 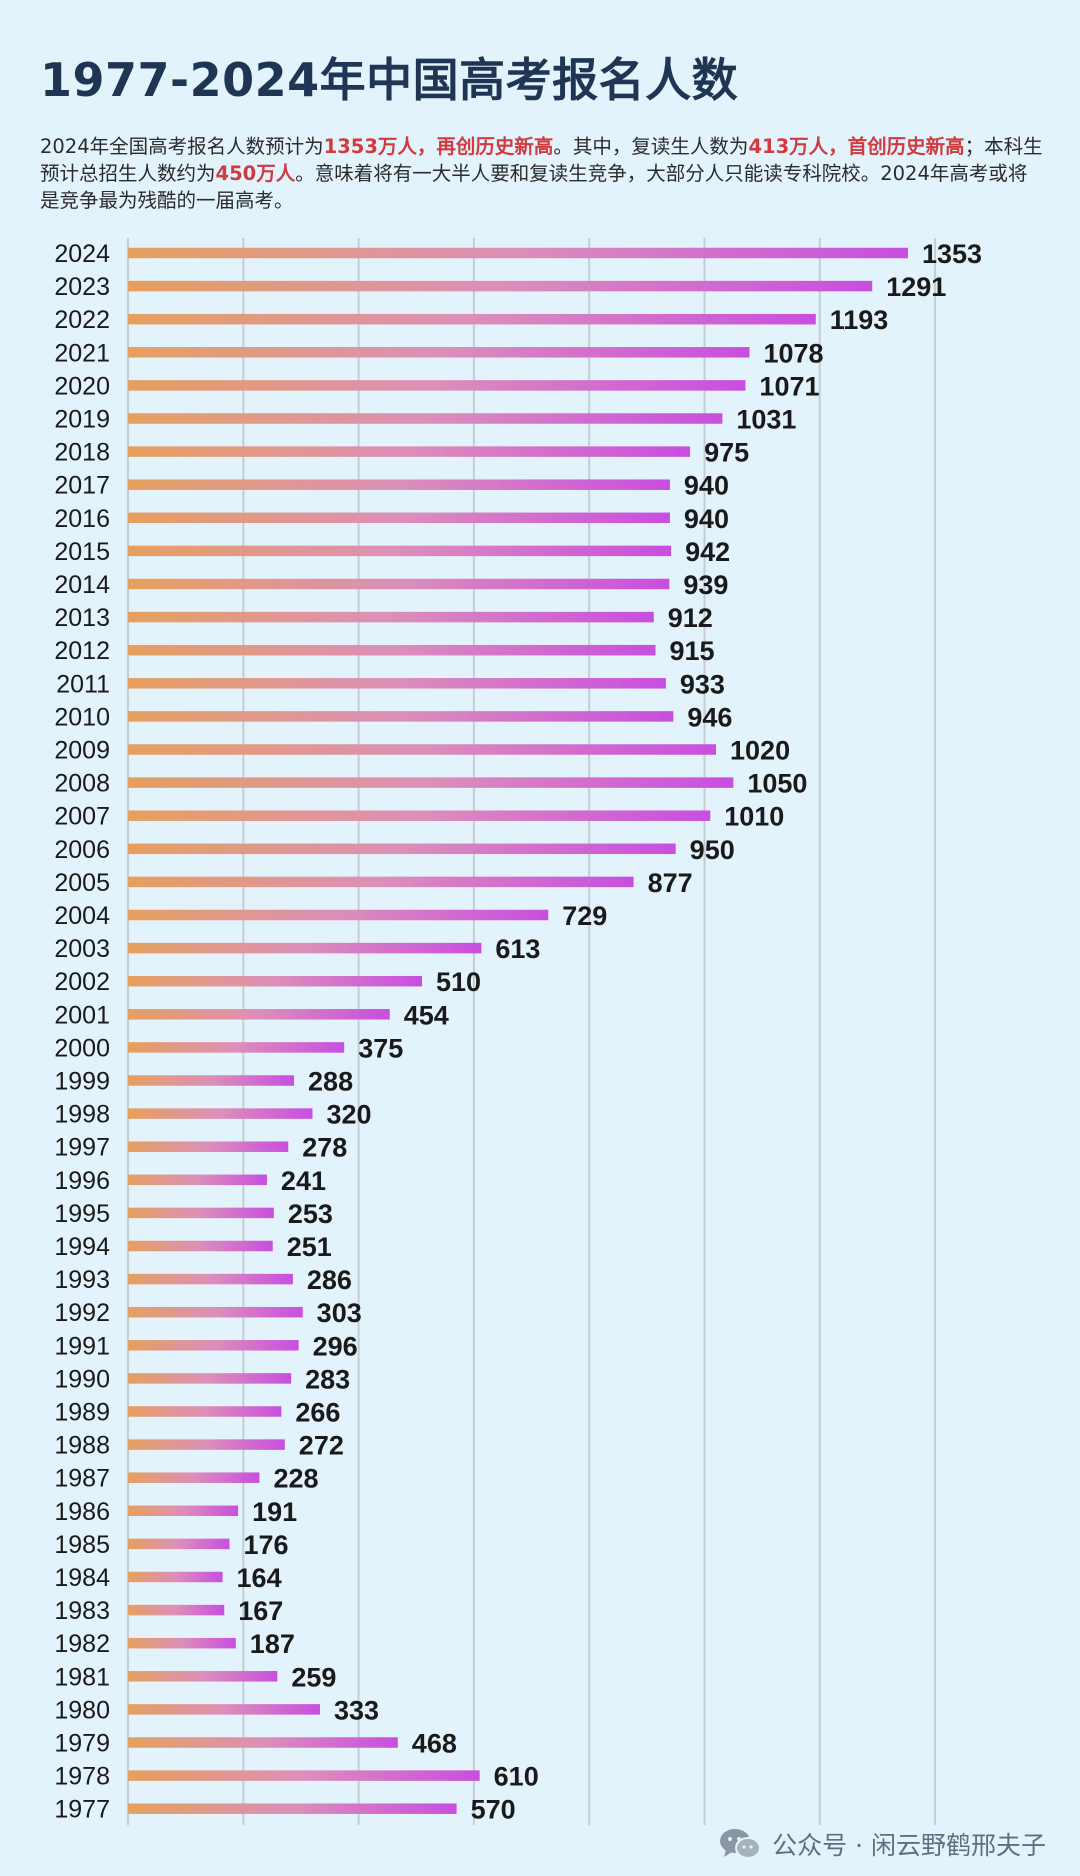 What do you see at coordinates (726, 453) in the screenshot?
I see `value-label: 975` at bounding box center [726, 453].